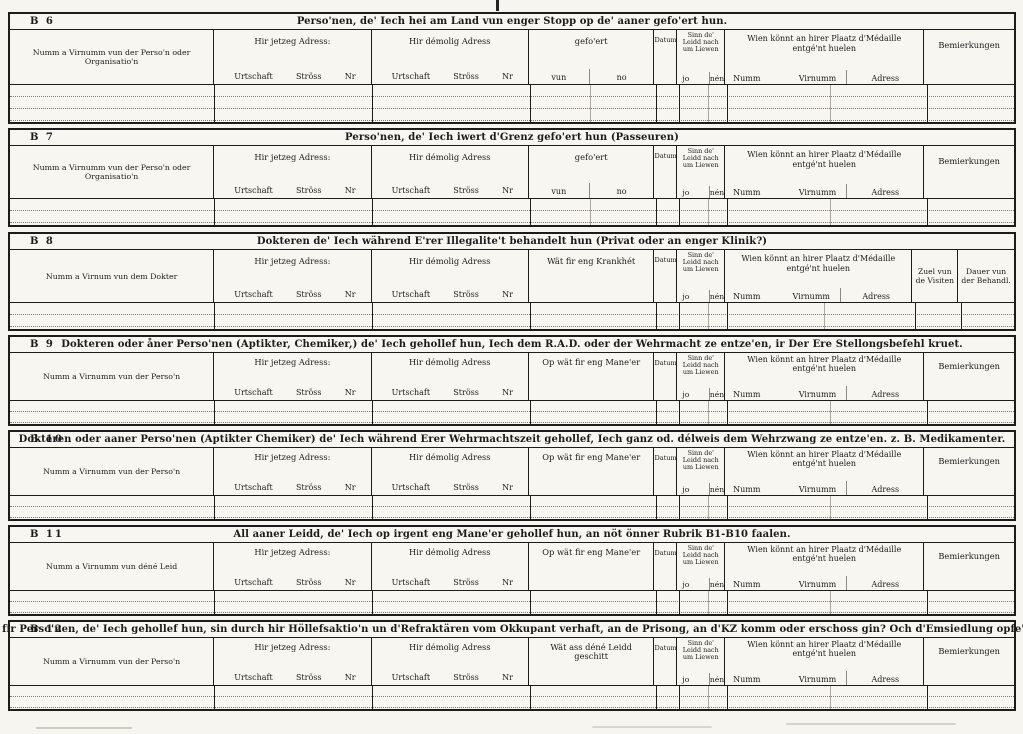 This screenshot has height=734, width=1023. I want to click on section-id: B 9, so click(42, 344).